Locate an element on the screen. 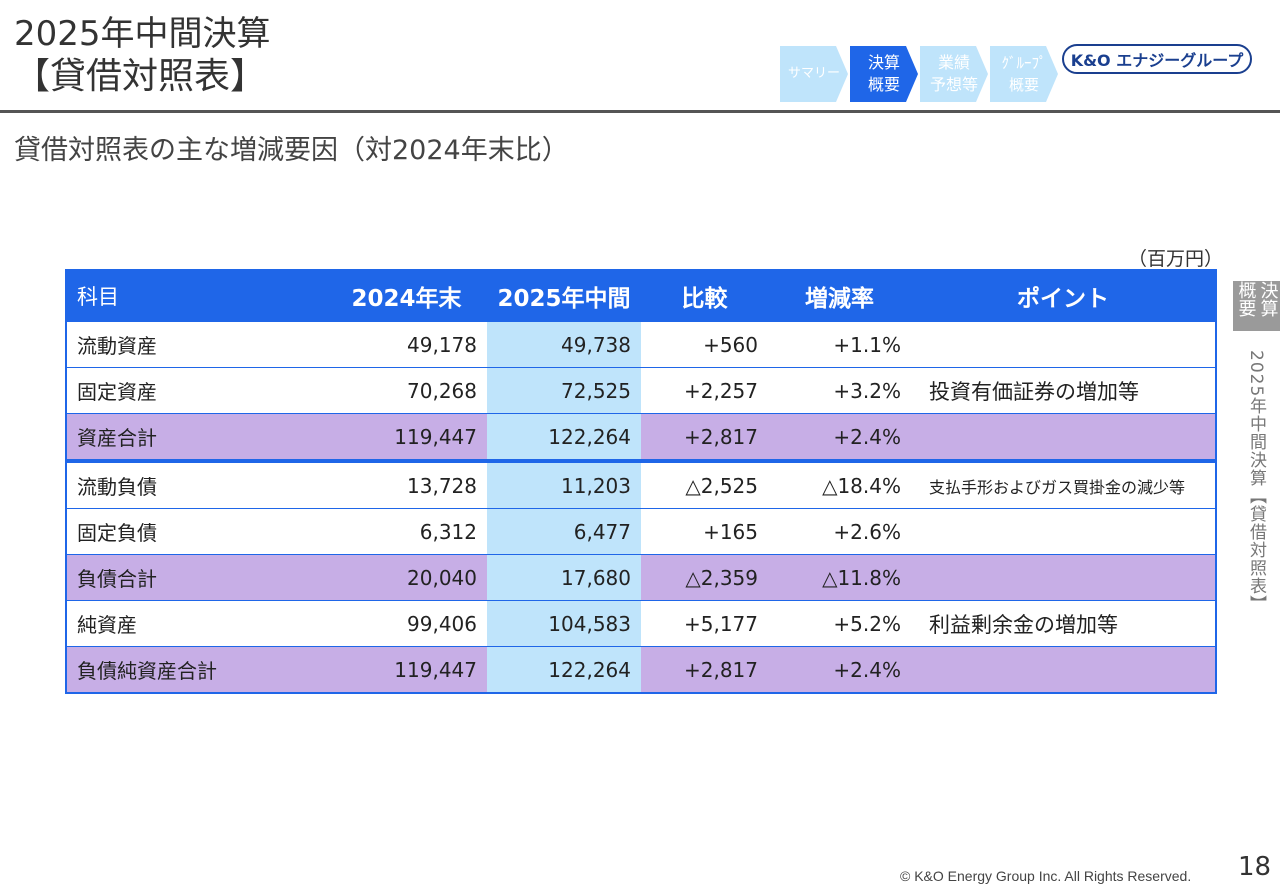 This screenshot has height=890, width=1280. row-rate: +1.1% is located at coordinates (839, 344).